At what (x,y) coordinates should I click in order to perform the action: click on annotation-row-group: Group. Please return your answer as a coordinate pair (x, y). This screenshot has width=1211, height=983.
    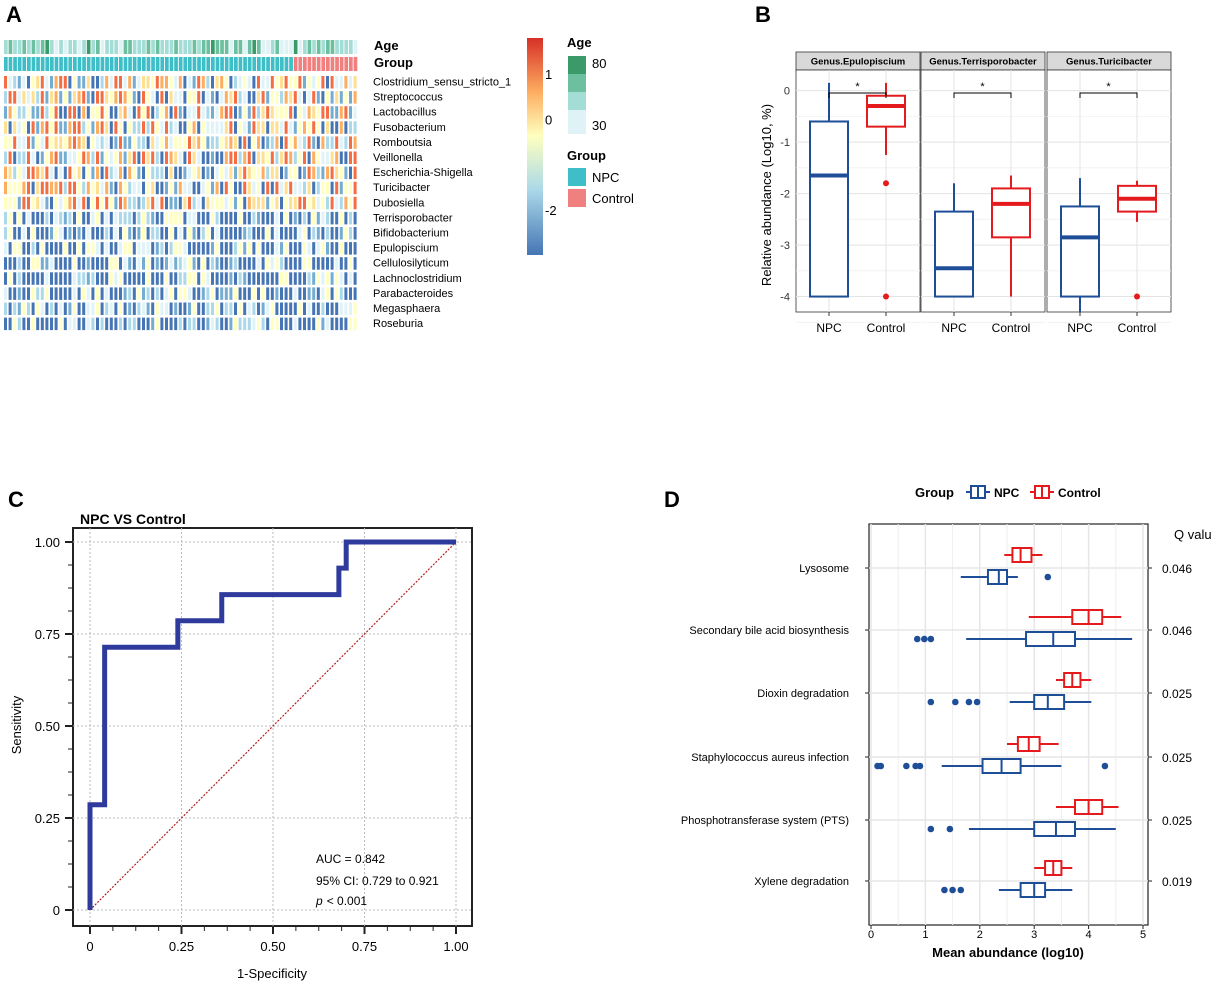
    Looking at the image, I should click on (393, 62).